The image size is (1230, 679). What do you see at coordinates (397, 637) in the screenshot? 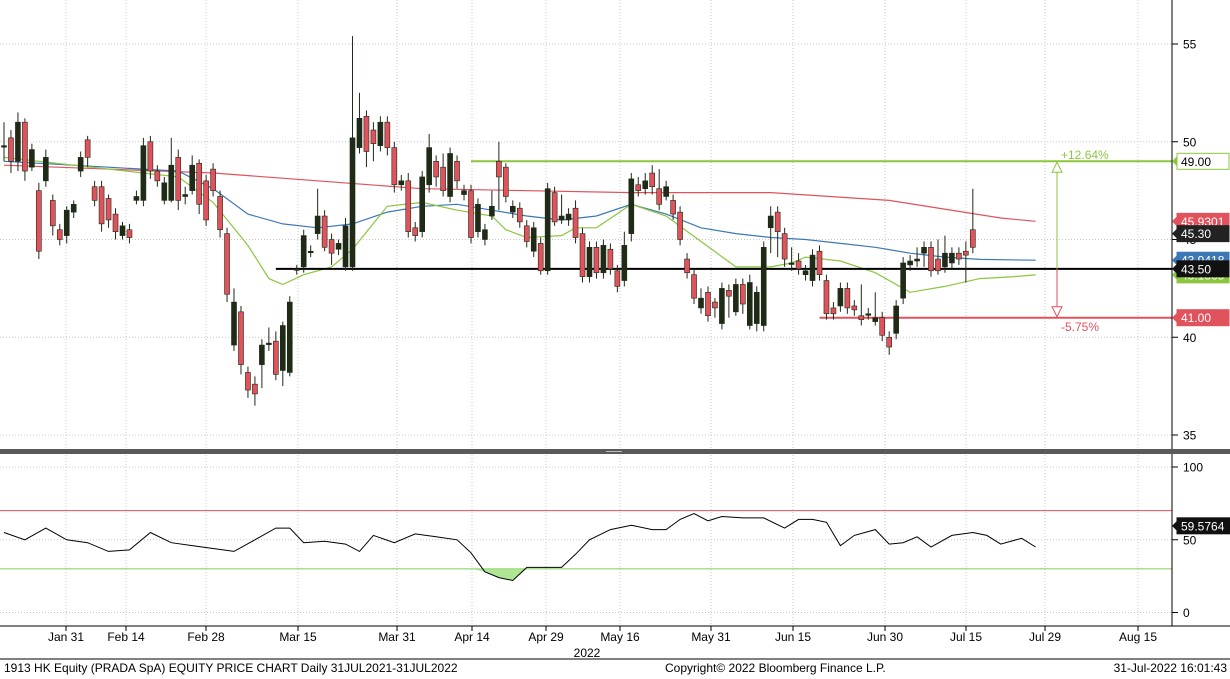
I see `x-tick-label: Mar 31` at bounding box center [397, 637].